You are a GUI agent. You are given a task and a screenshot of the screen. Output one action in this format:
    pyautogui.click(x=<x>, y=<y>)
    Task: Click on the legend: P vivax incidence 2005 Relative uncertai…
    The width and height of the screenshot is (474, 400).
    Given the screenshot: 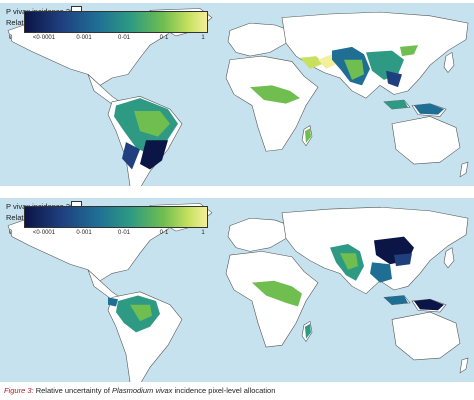 What is the action you would take?
    pyautogui.click(x=108, y=26)
    